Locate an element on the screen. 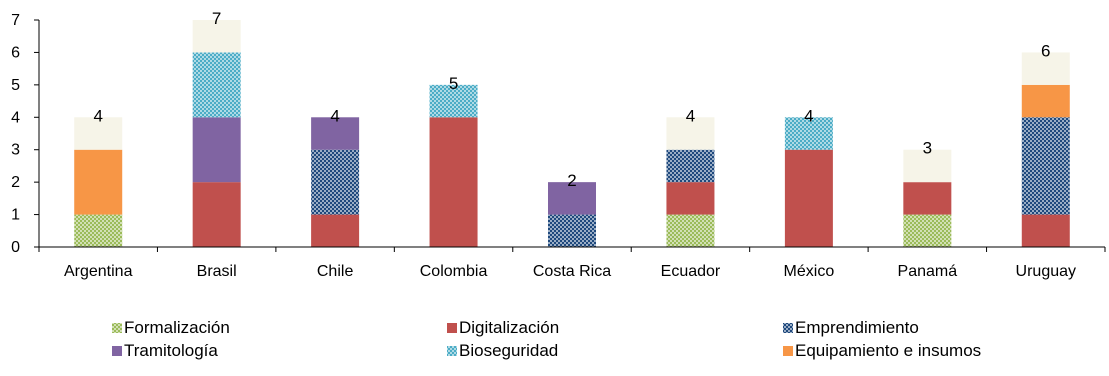 The image size is (1109, 376). y-tick-label: 0 is located at coordinates (15, 247).